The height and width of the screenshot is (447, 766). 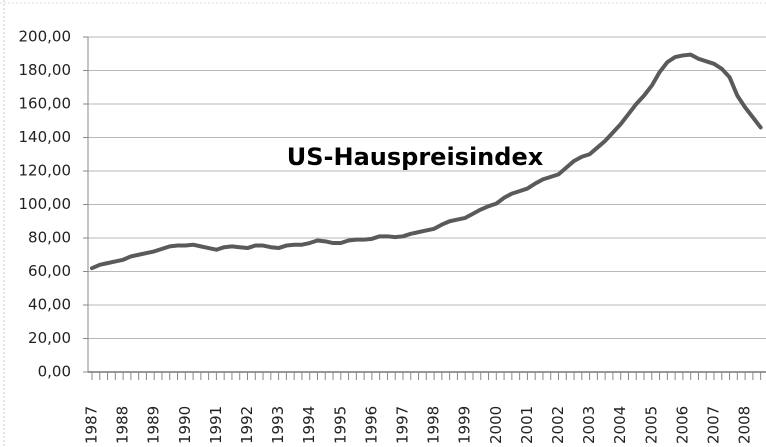 What do you see at coordinates (434, 425) in the screenshot?
I see `x-tick-label: 1998` at bounding box center [434, 425].